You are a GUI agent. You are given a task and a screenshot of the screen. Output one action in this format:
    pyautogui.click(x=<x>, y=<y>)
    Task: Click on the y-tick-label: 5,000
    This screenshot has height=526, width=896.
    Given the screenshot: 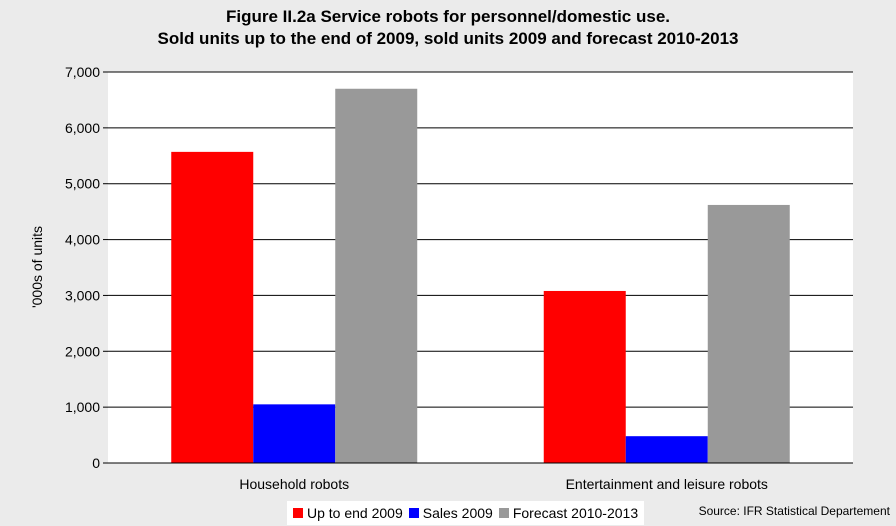 What is the action you would take?
    pyautogui.click(x=82, y=184)
    